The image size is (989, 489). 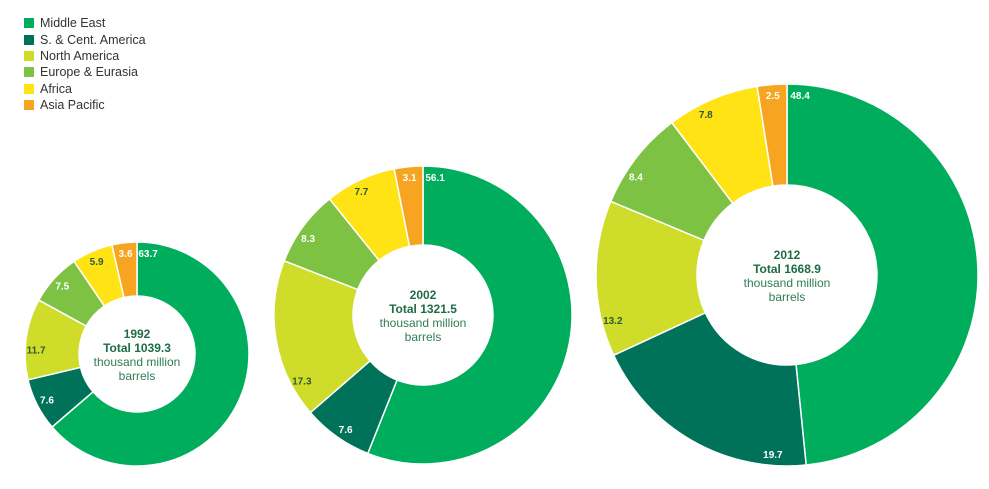 I want to click on slice-north-america, so click(x=322, y=336).